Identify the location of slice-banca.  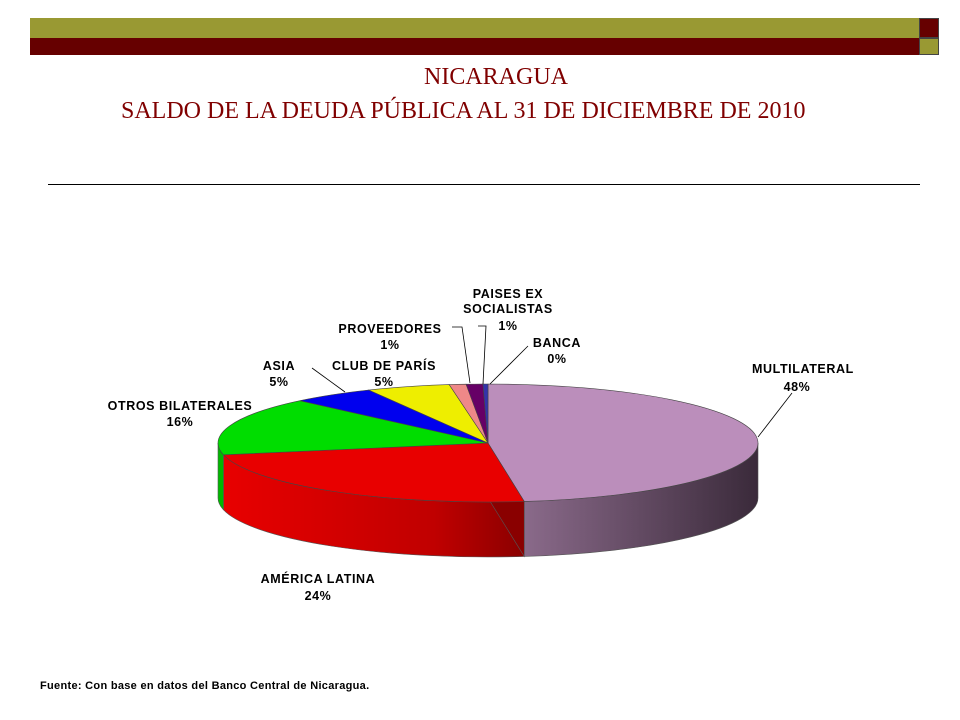
(485, 413).